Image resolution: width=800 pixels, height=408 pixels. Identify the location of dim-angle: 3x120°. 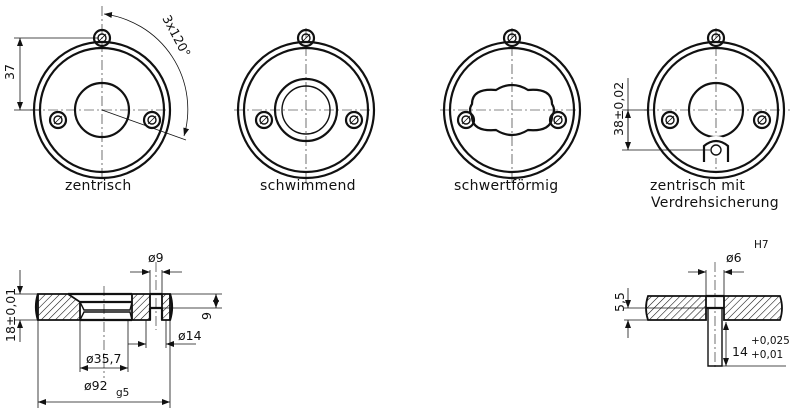
(176, 35).